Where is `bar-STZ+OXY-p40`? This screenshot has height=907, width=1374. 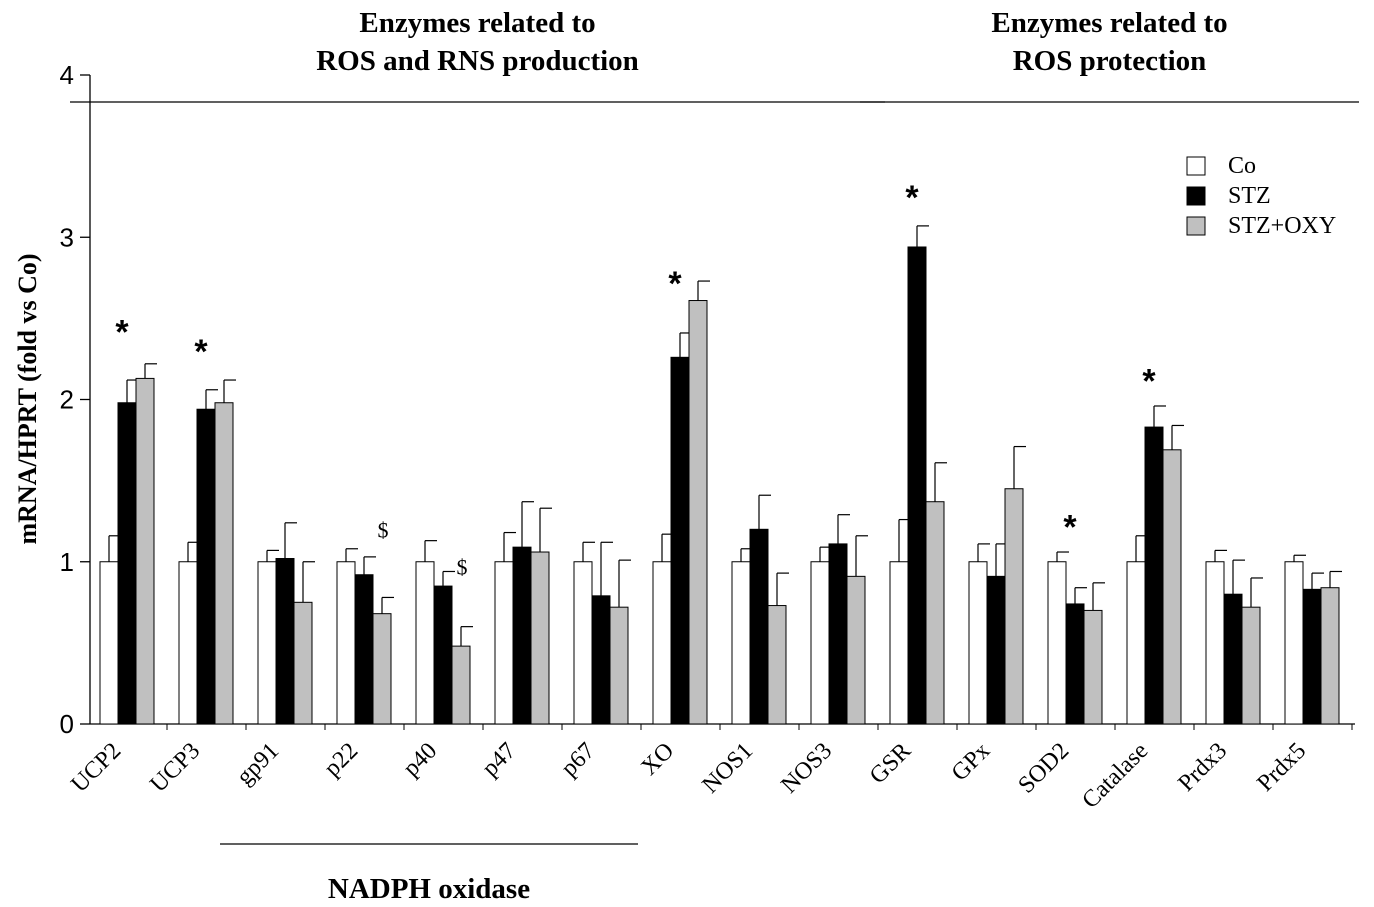 bar-STZ+OXY-p40 is located at coordinates (461, 685).